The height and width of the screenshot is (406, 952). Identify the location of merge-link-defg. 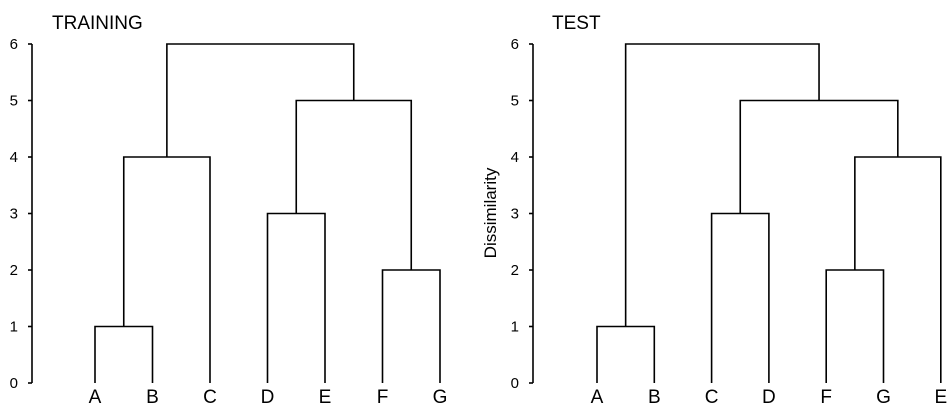
(354, 184).